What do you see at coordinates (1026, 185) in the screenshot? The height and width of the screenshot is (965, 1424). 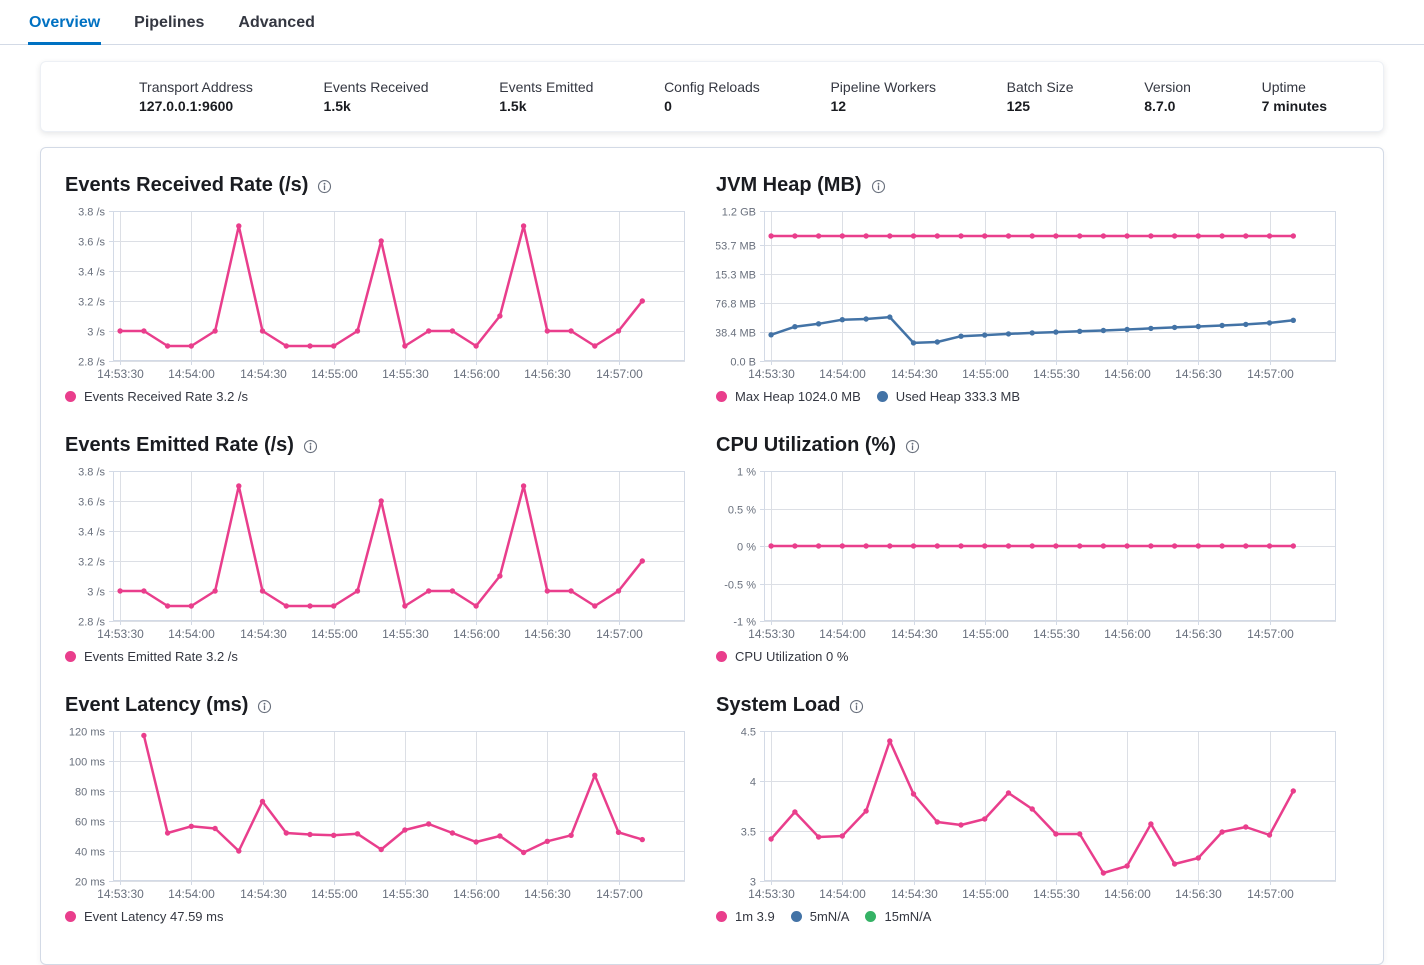 I see `chart-title-row: JVM Heap (MB)` at bounding box center [1026, 185].